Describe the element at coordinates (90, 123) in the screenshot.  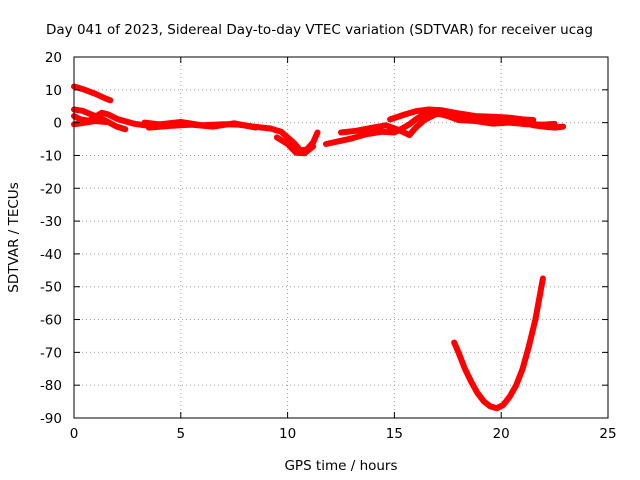
I see `series-prn-d` at that location.